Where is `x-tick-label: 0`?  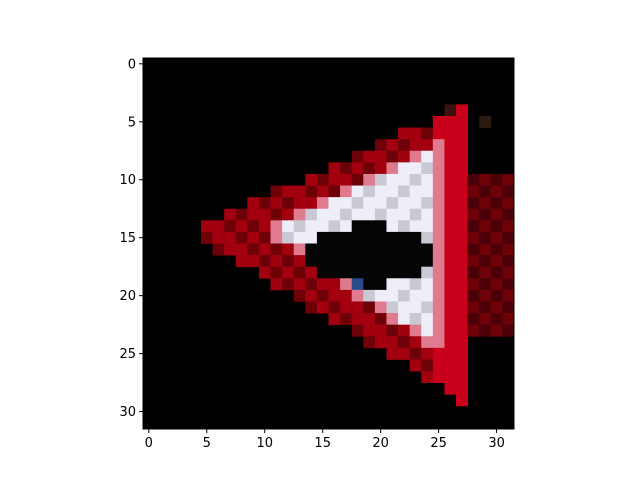
x-tick-label: 0 is located at coordinates (149, 443).